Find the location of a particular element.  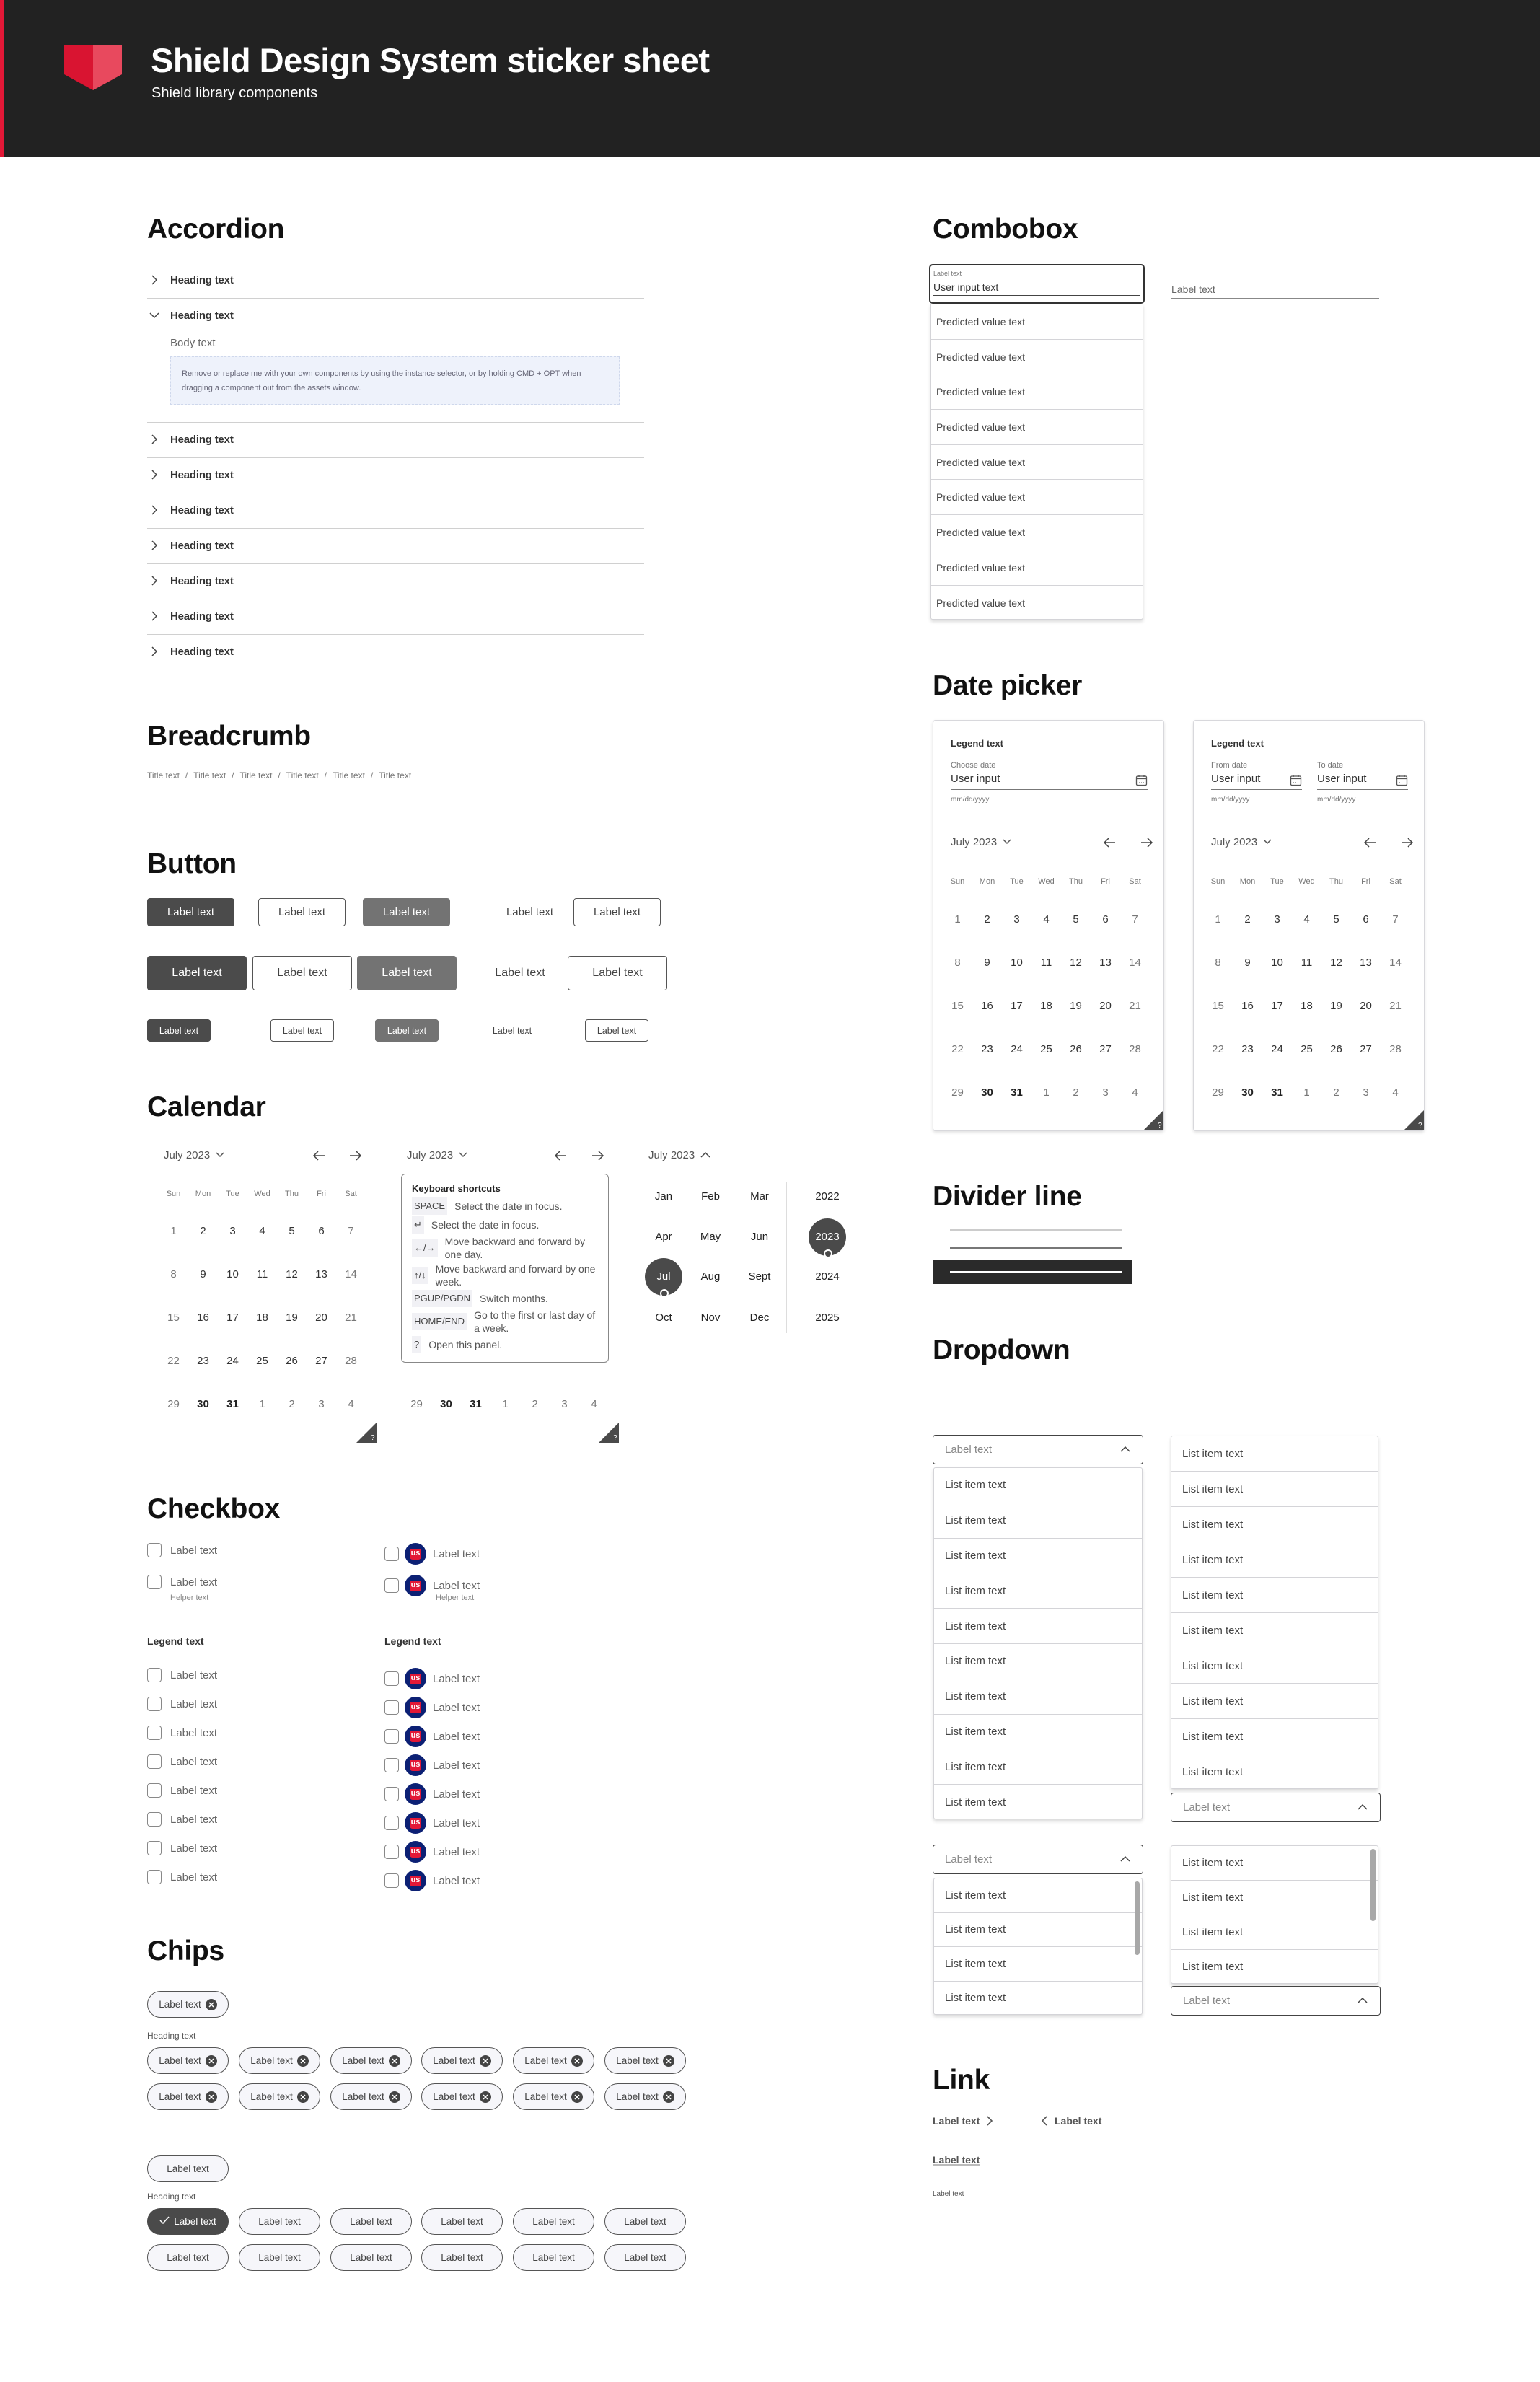

help-corner-icon: ? is located at coordinates (609, 1433).